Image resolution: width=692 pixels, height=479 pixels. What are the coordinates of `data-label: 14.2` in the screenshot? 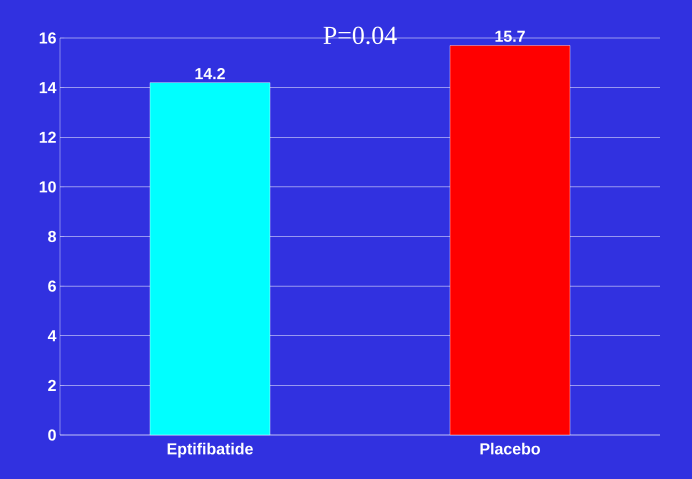 It's located at (210, 74).